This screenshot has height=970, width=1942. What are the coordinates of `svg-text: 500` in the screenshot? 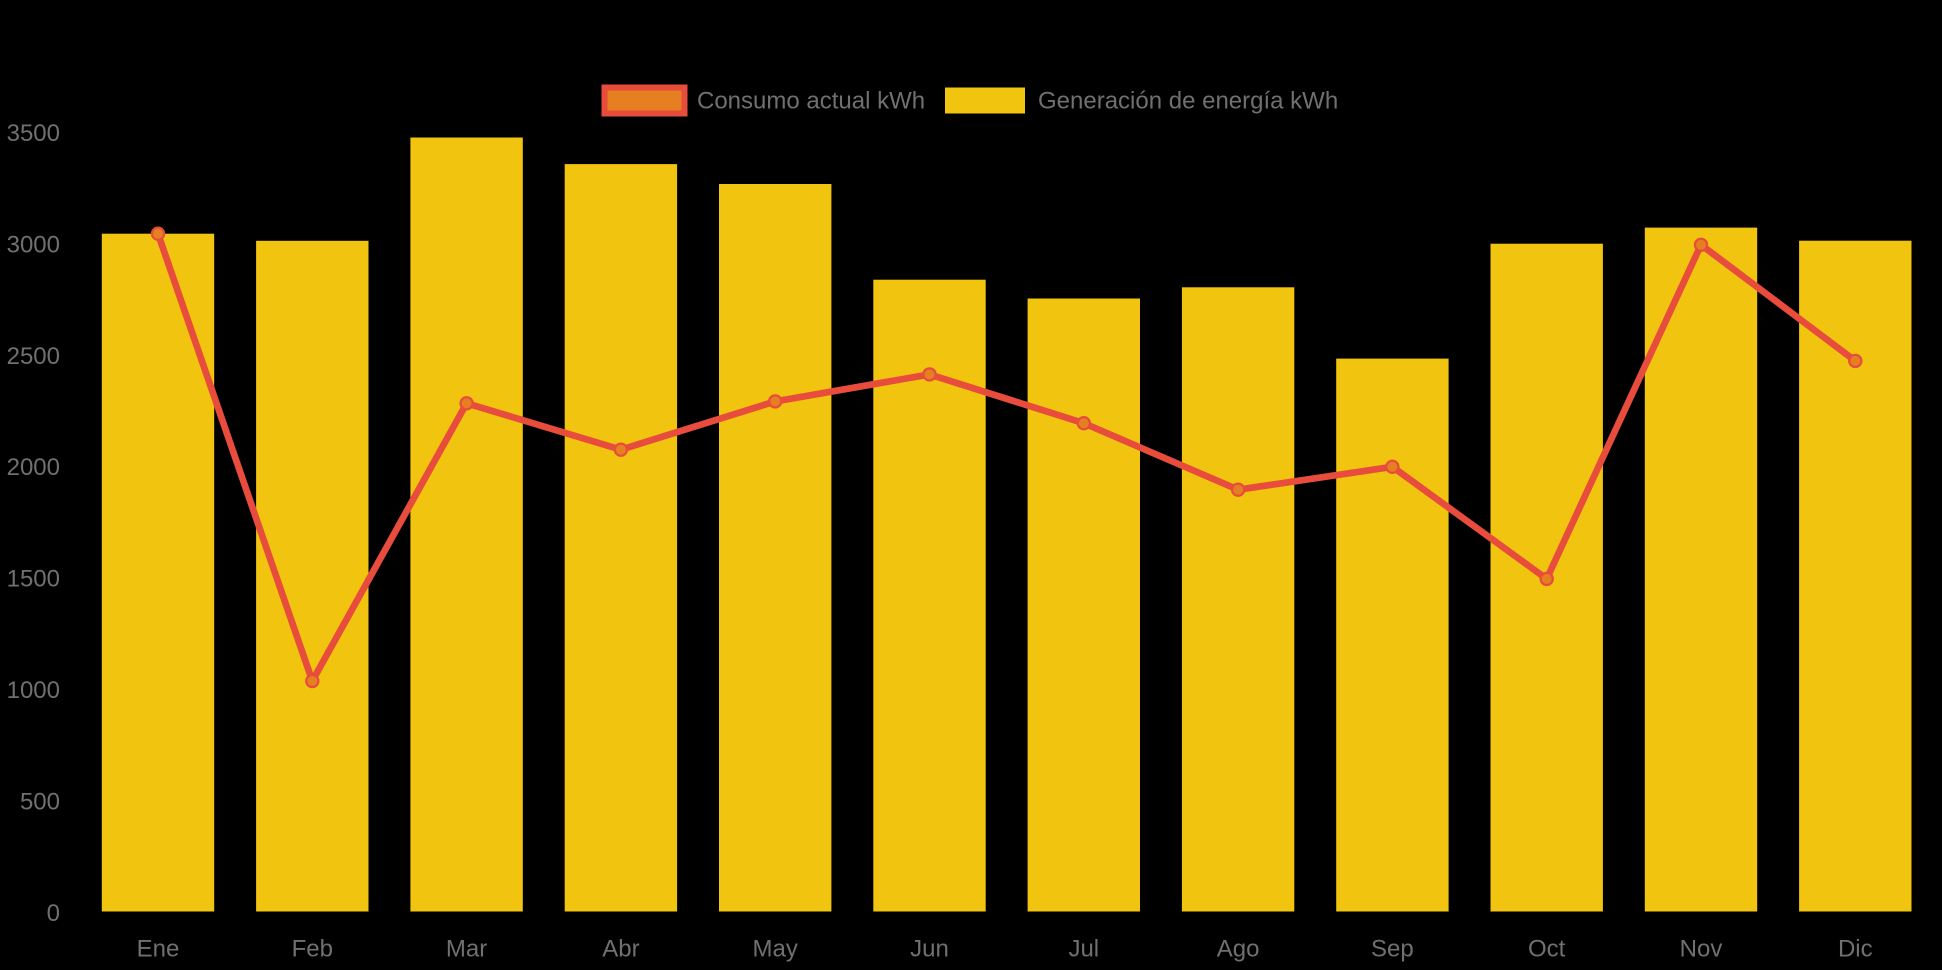 It's located at (40, 802).